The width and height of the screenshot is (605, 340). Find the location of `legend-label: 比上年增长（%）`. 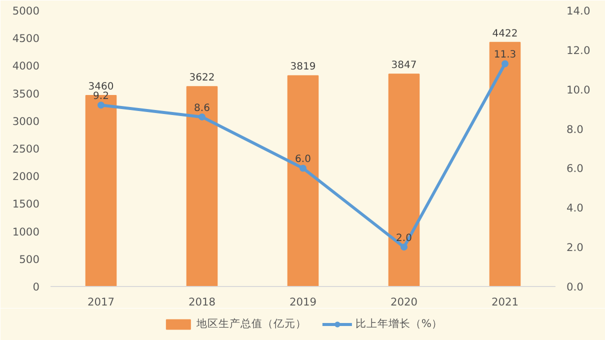

legend-label: 比上年增长（%） is located at coordinates (399, 324).